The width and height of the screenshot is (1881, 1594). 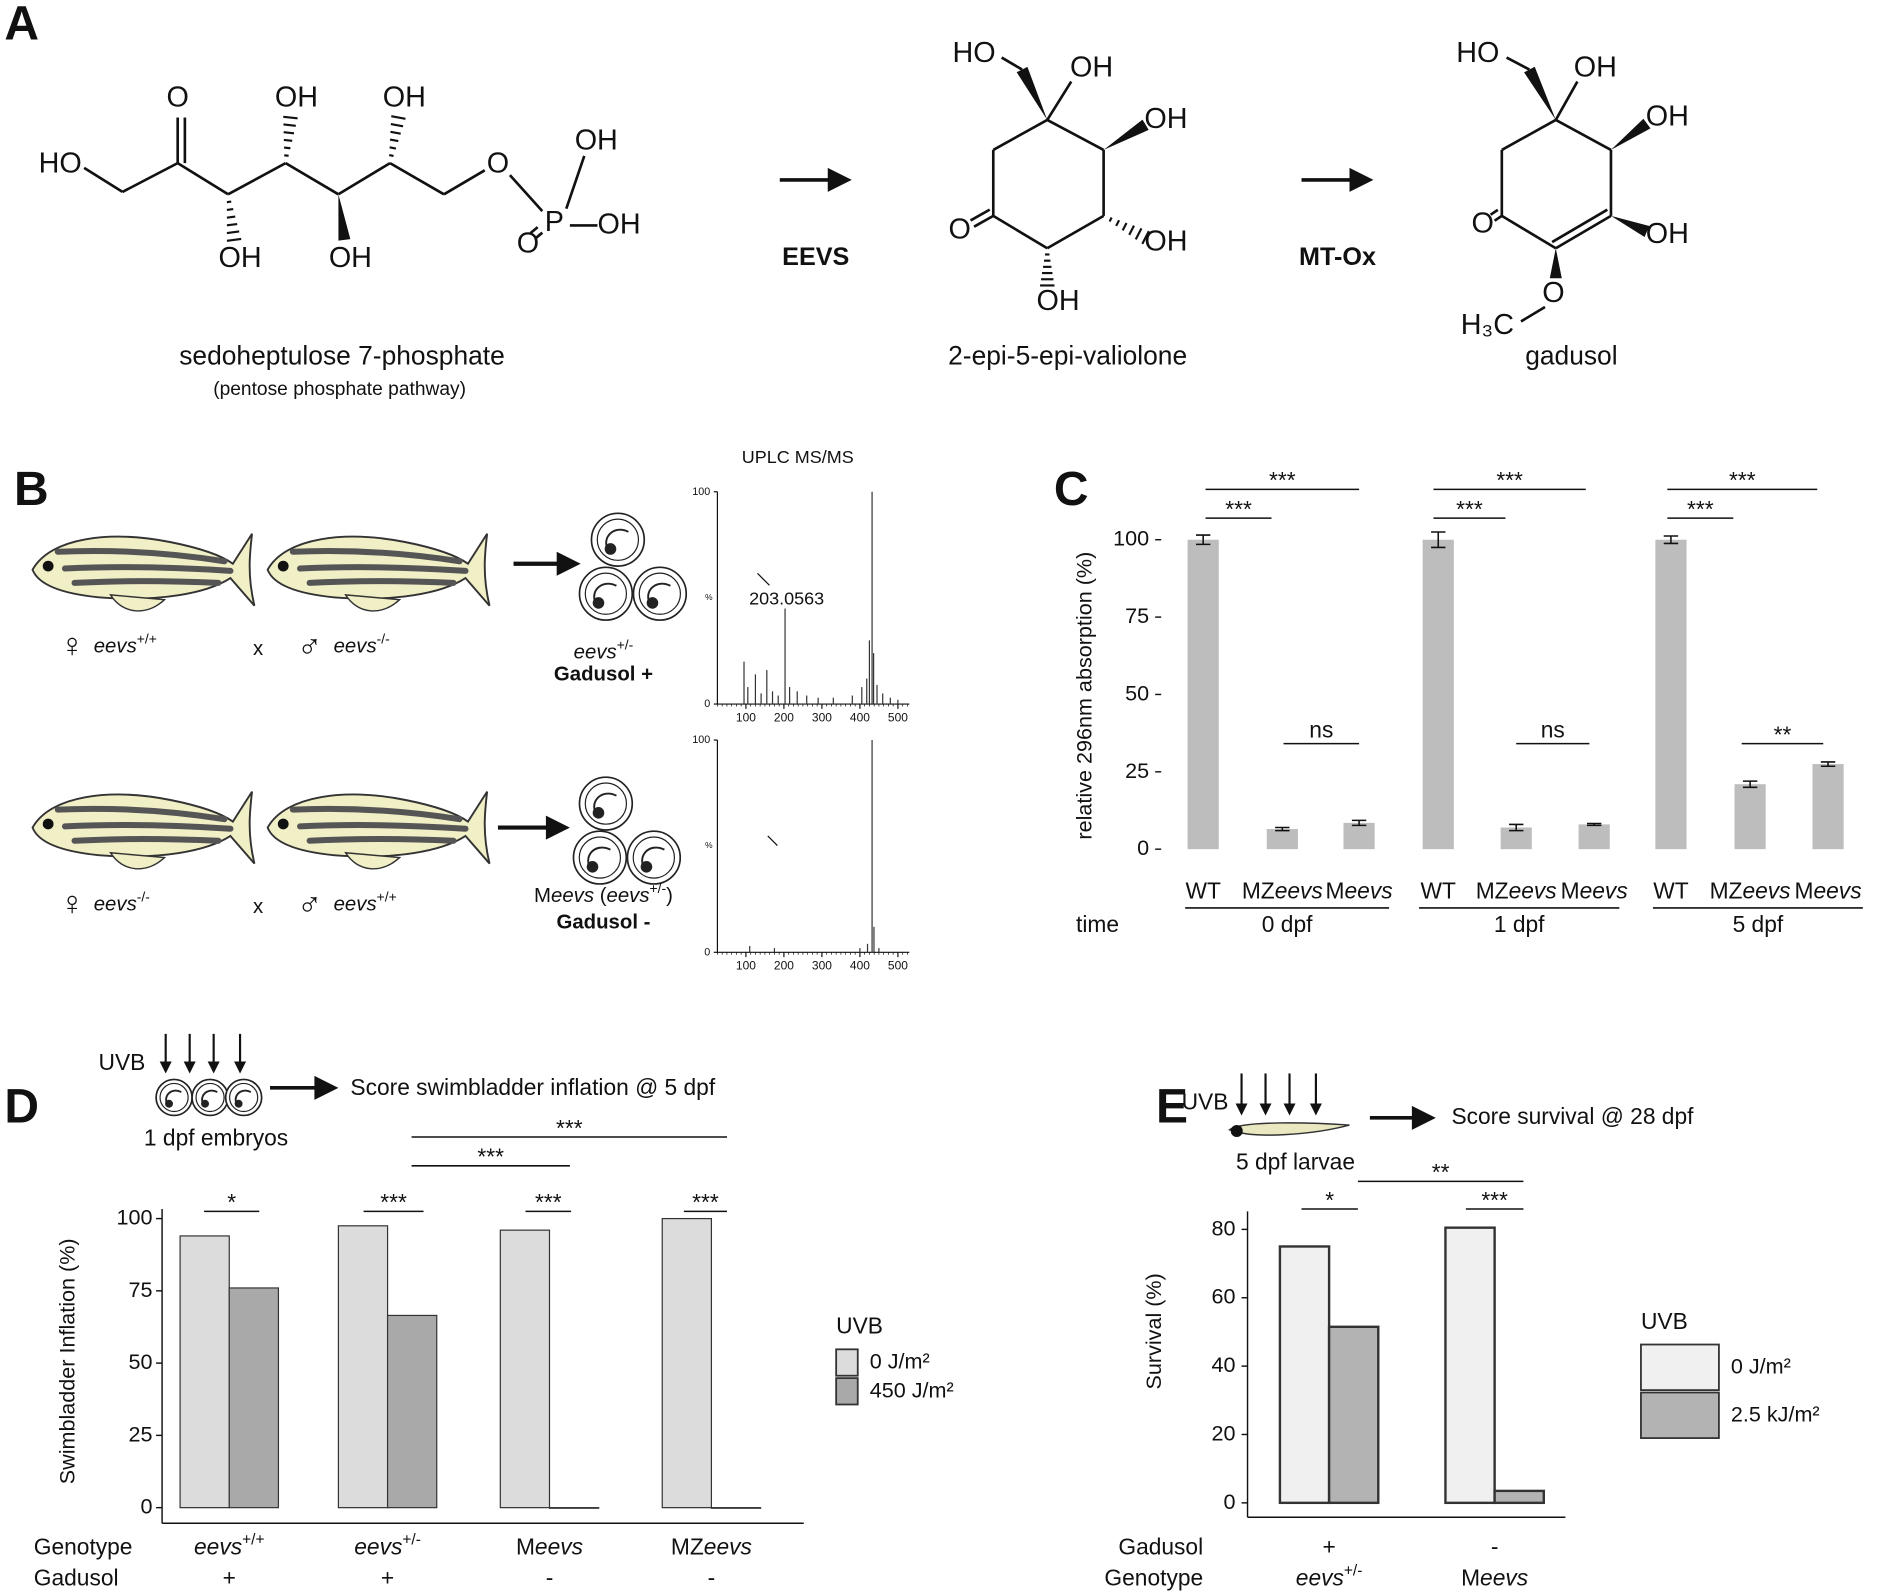 What do you see at coordinates (1828, 890) in the screenshot?
I see `x-tick-label: Meevs` at bounding box center [1828, 890].